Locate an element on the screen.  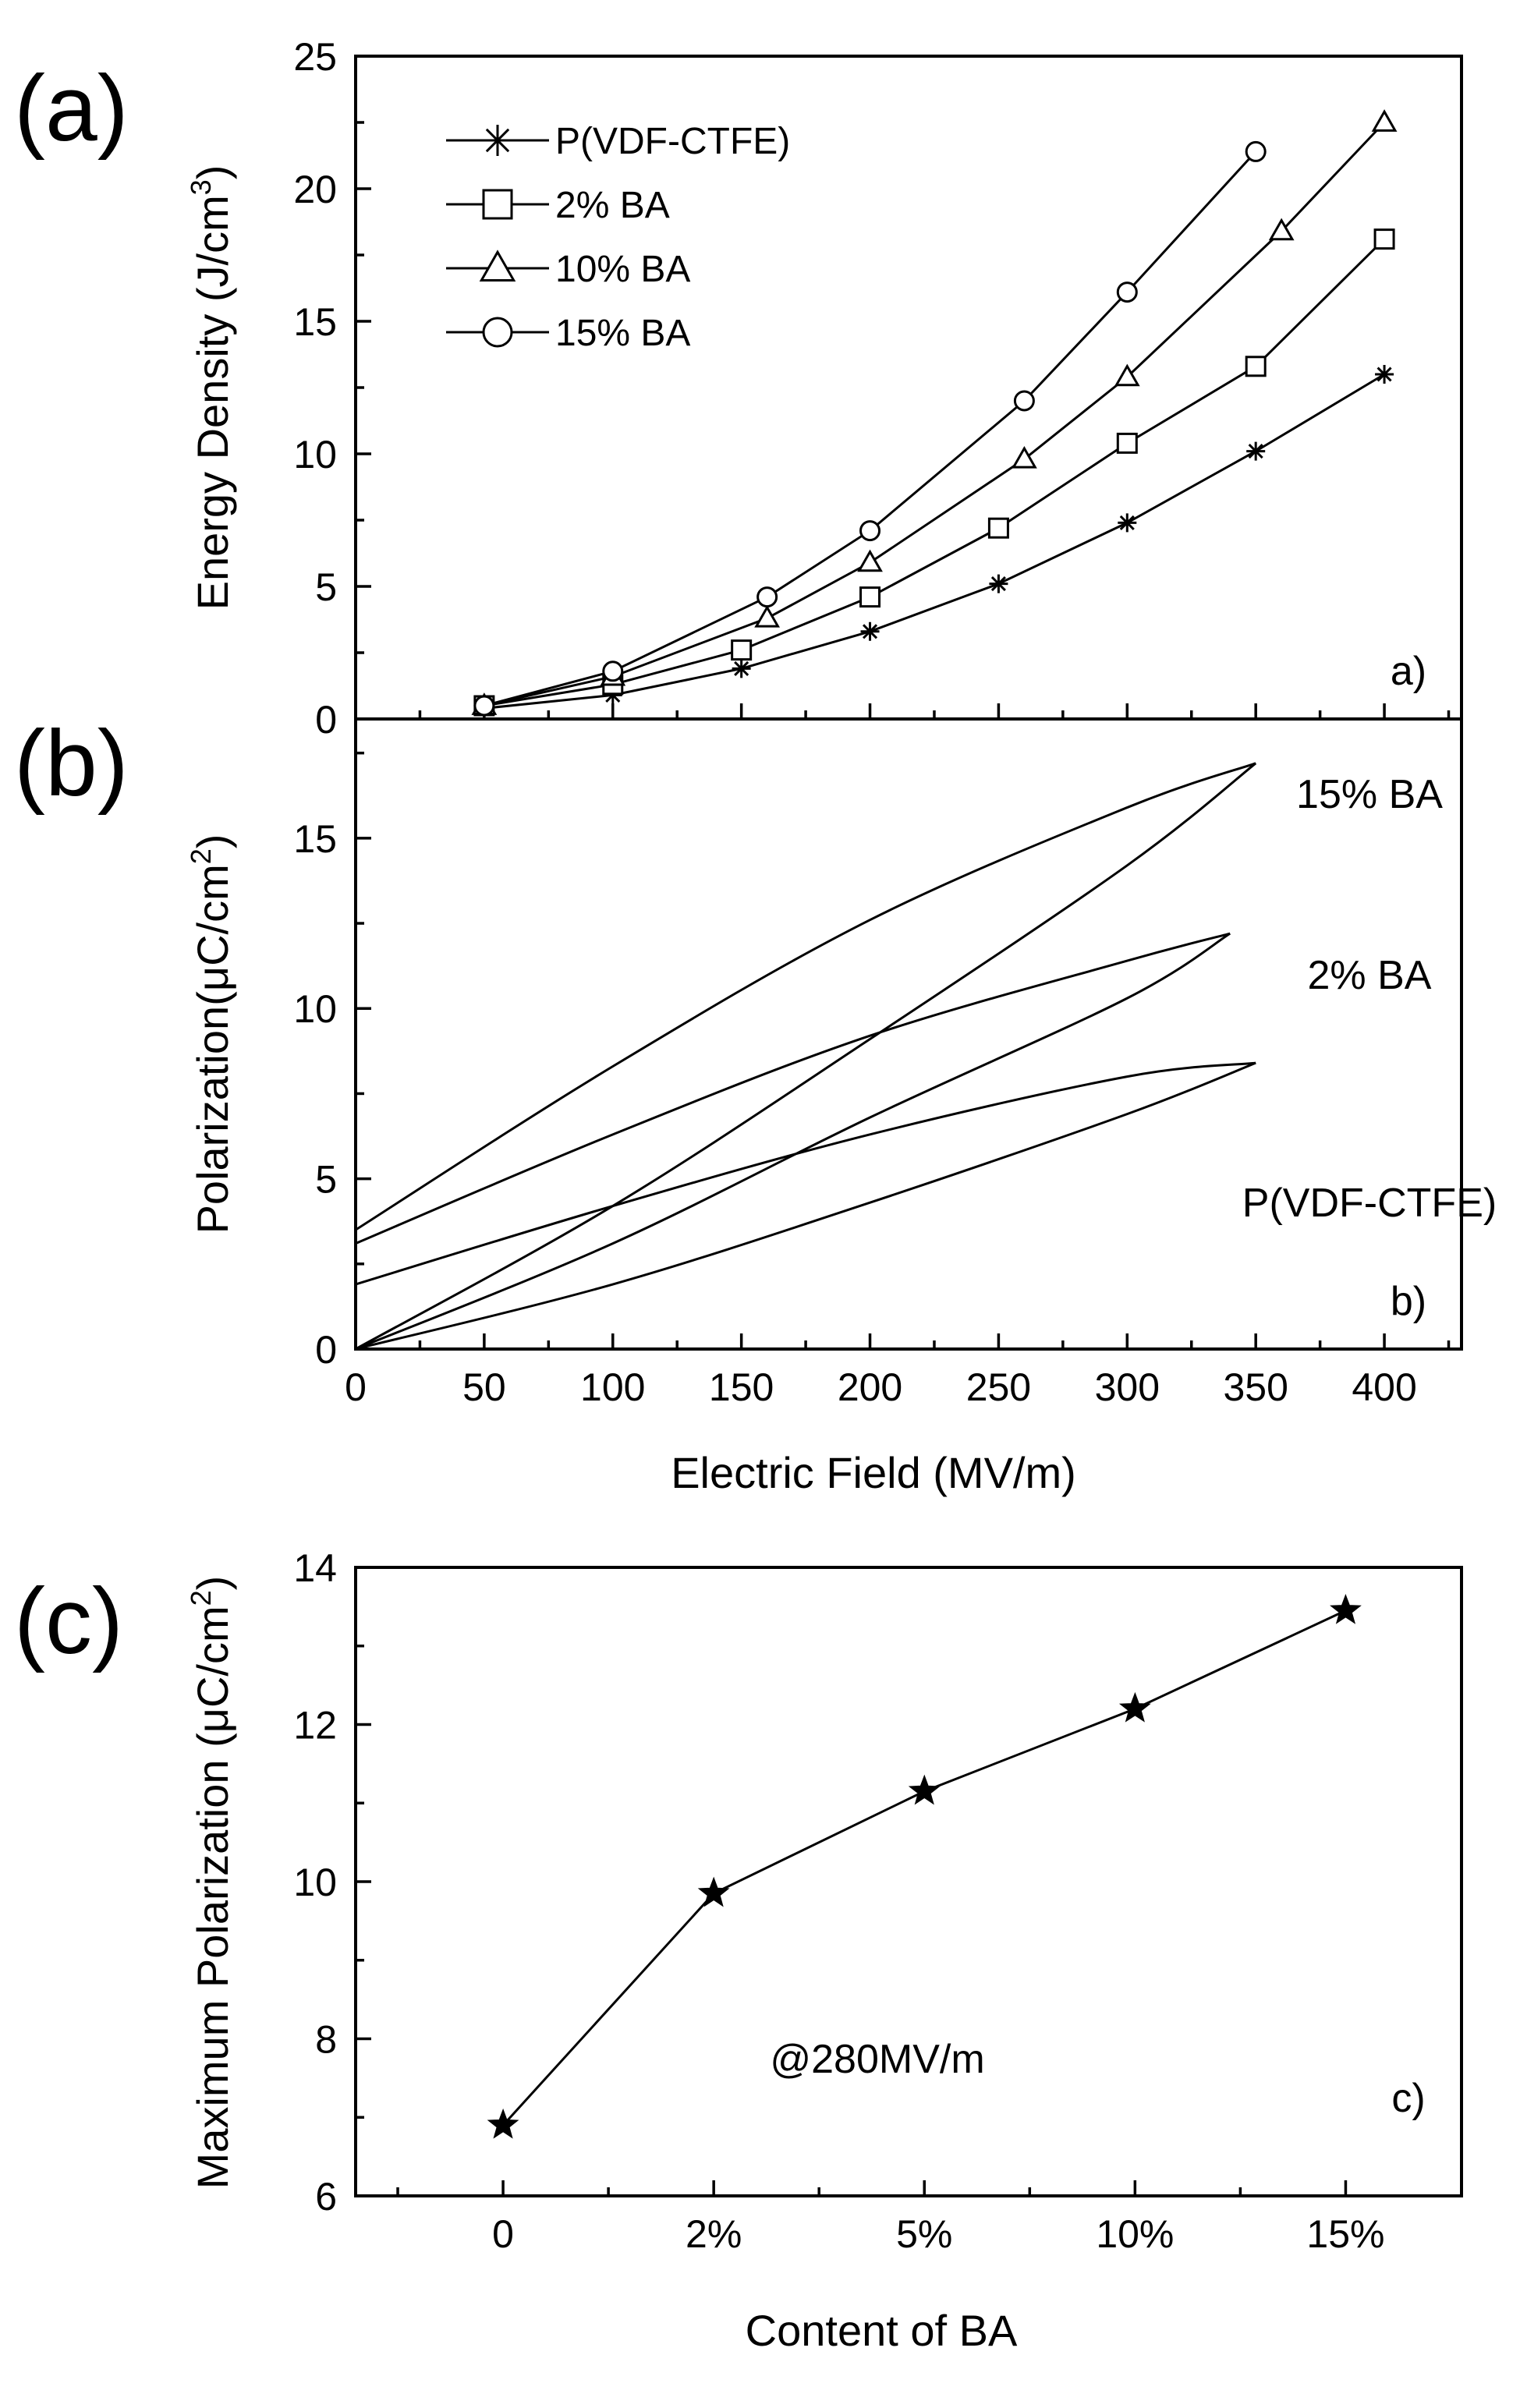
loop-label: 2% BA is located at coordinates (1370, 975).